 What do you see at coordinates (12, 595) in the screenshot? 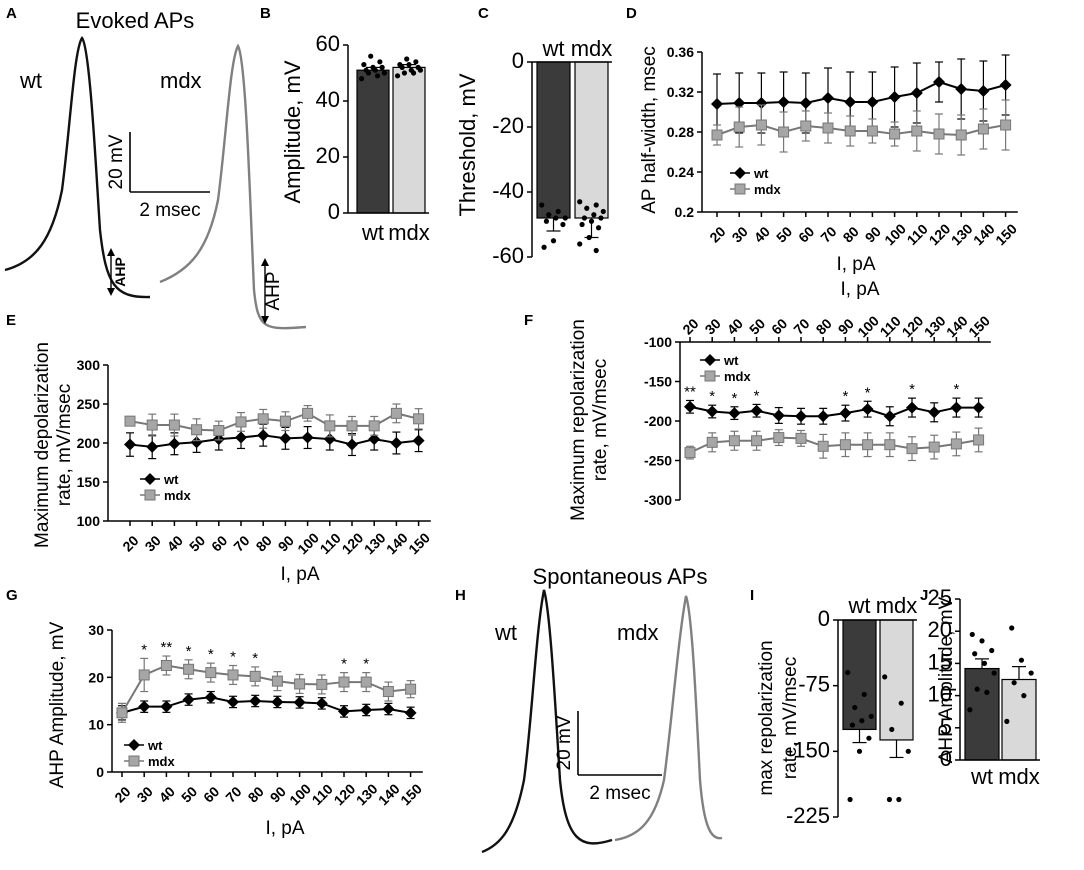
I see `panel-label-g: G` at bounding box center [12, 595].